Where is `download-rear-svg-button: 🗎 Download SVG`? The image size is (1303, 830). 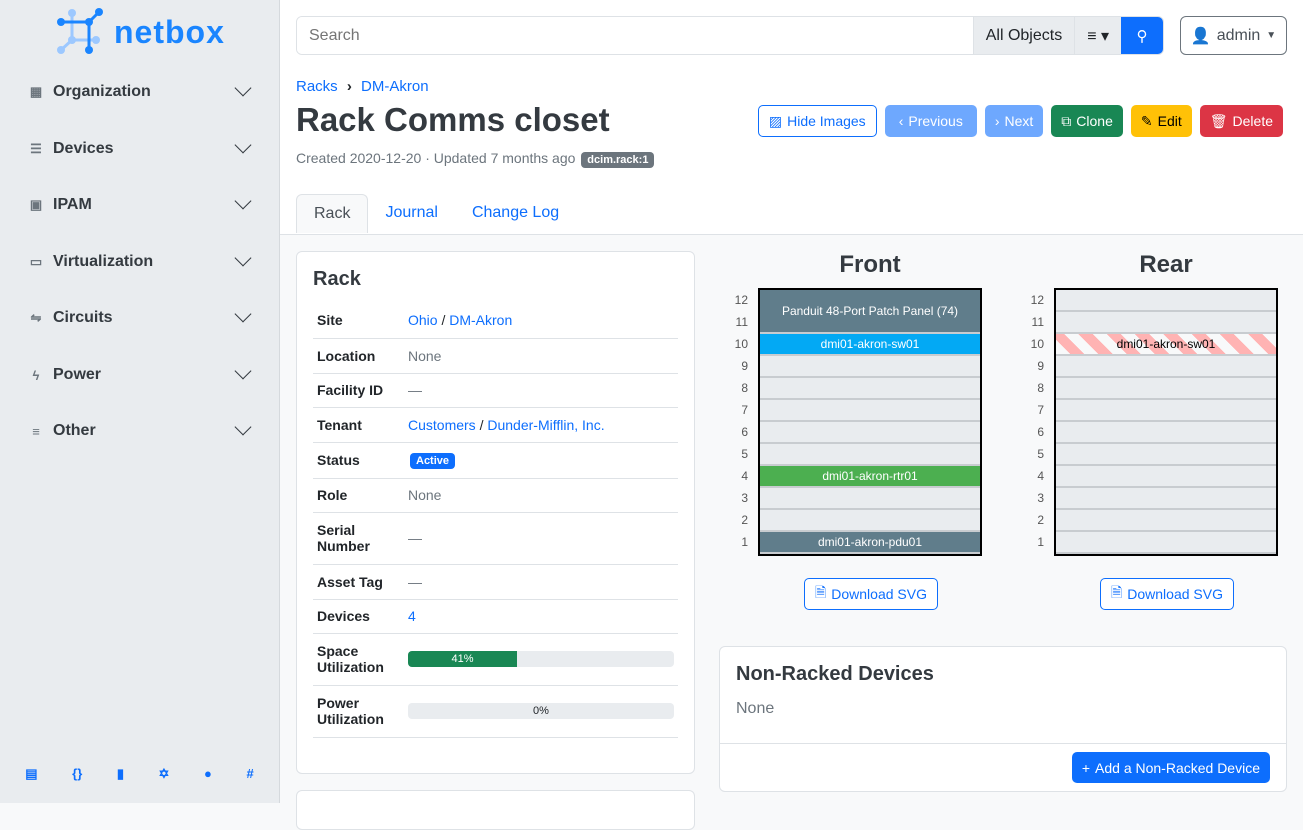 download-rear-svg-button: 🗎 Download SVG is located at coordinates (1167, 594).